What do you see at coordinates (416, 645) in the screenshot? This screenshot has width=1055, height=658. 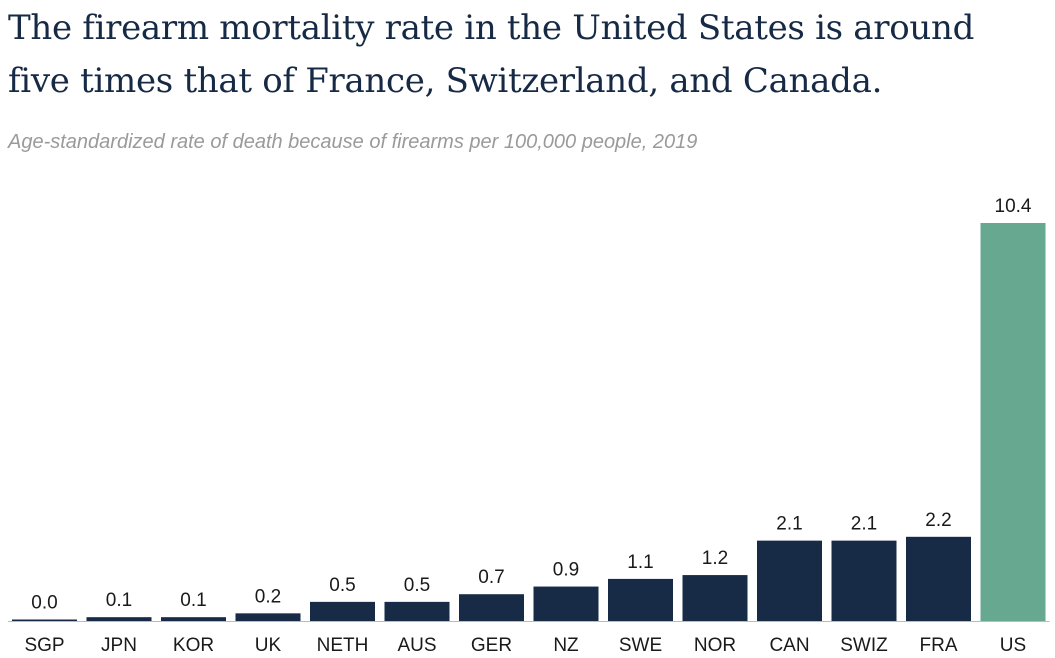 I see `tick-label-aus: AUS` at bounding box center [416, 645].